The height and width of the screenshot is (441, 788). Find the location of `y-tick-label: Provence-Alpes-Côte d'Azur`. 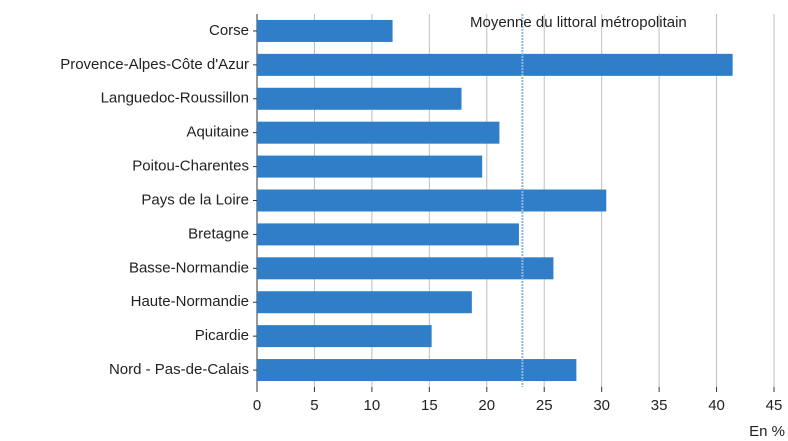

y-tick-label: Provence-Alpes-Côte d'Azur is located at coordinates (154, 64).